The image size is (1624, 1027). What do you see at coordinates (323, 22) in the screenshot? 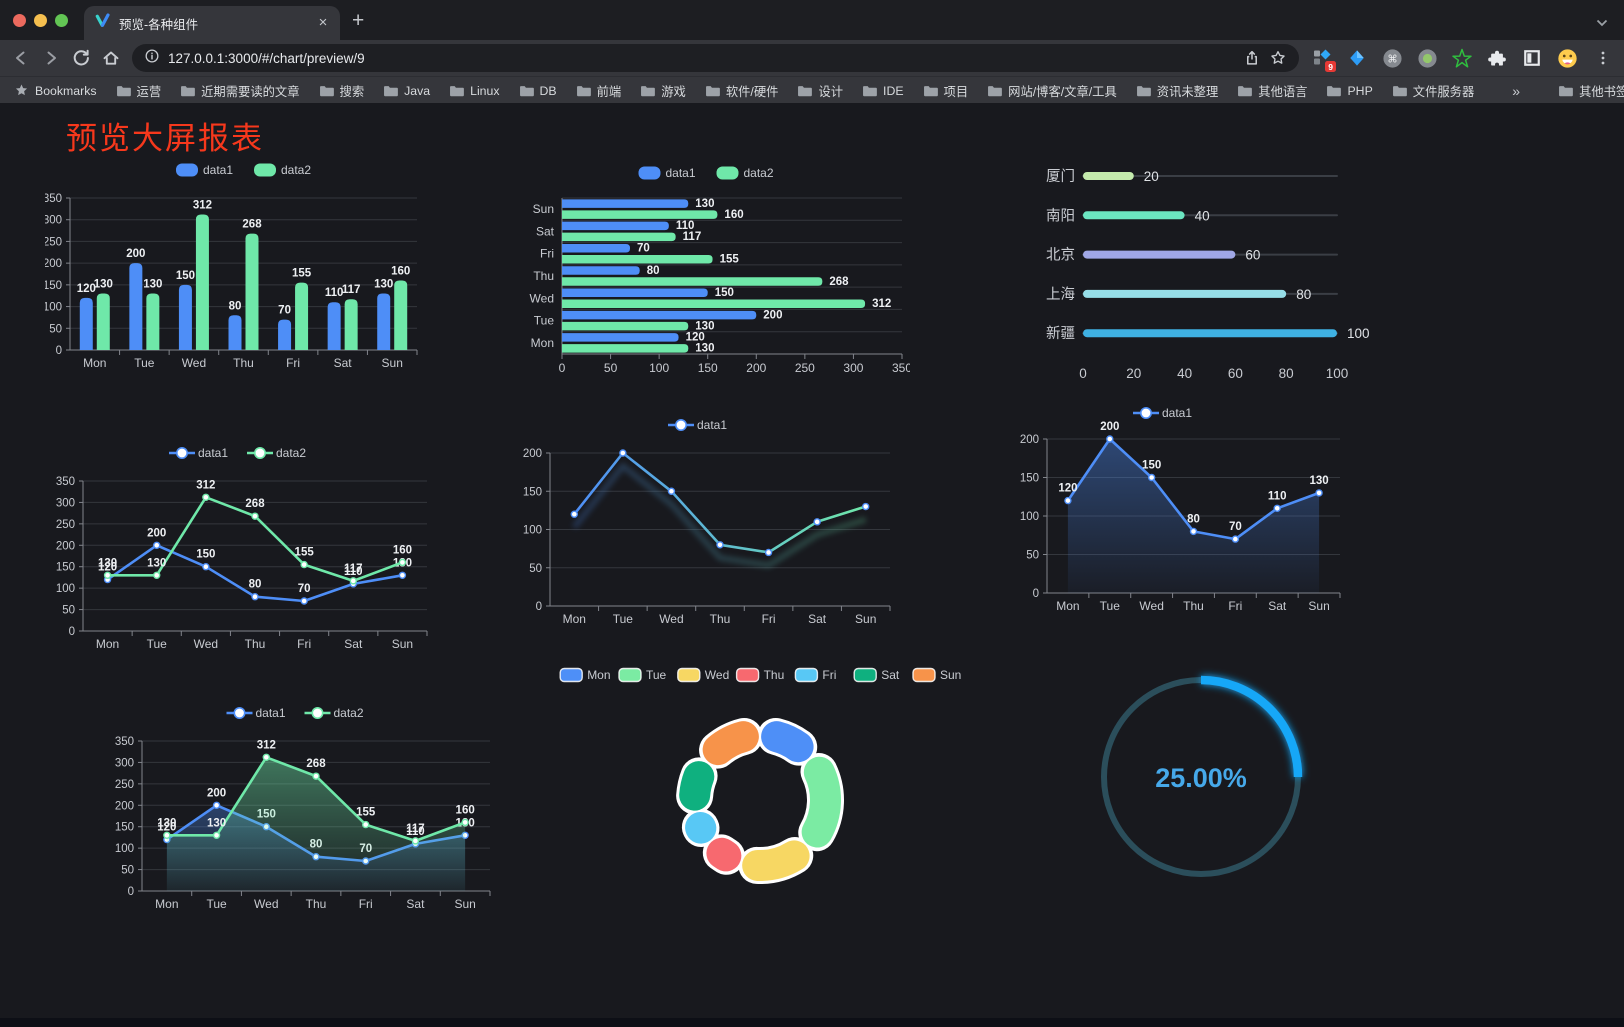
I see `tab-close-icon: ×` at bounding box center [323, 22].